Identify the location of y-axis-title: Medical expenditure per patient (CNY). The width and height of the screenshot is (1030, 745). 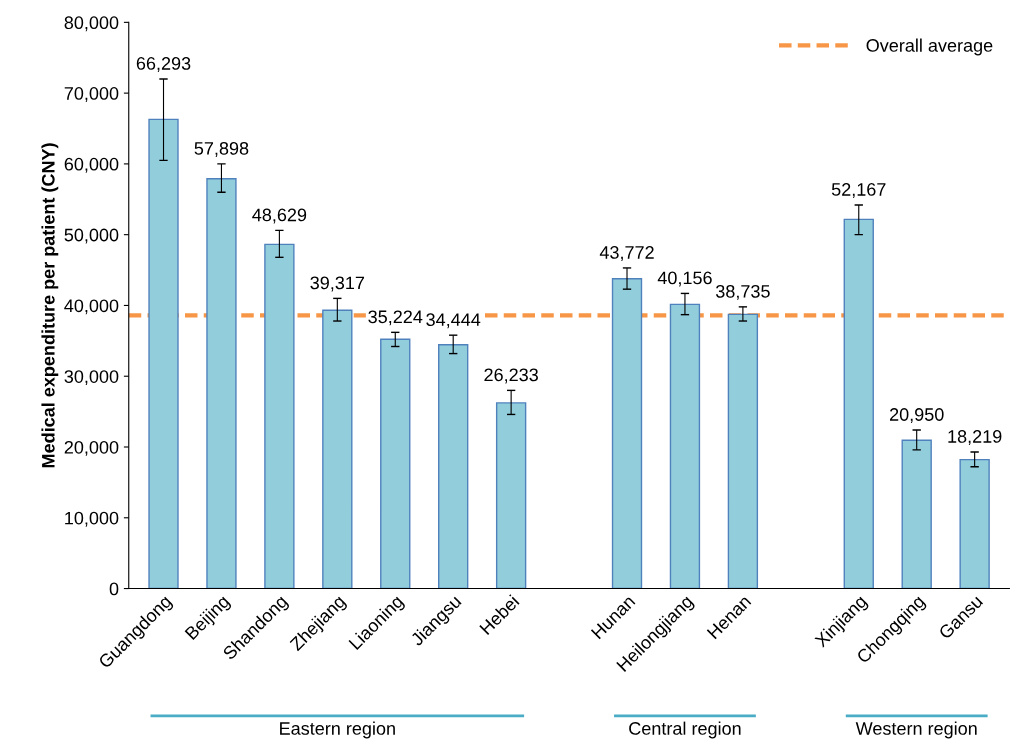
(50, 305).